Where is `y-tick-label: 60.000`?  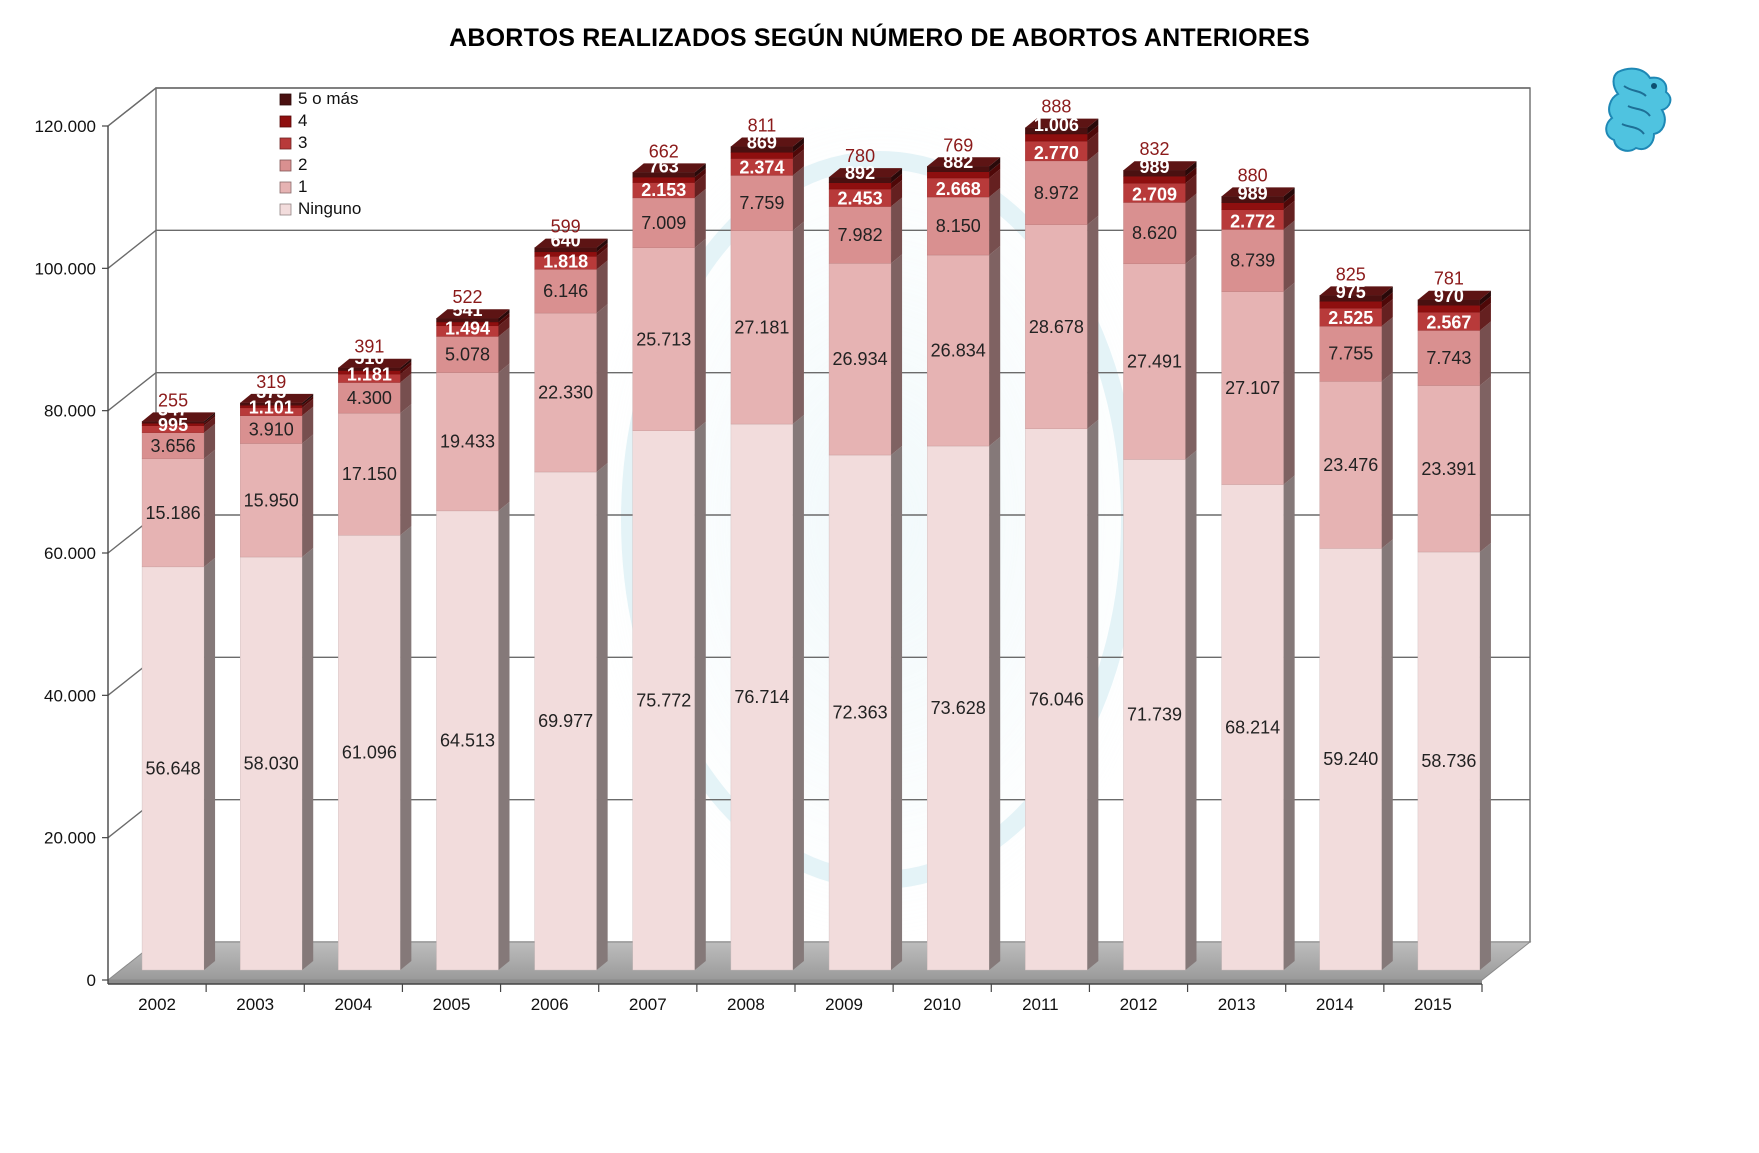
y-tick-label: 60.000 is located at coordinates (70, 553).